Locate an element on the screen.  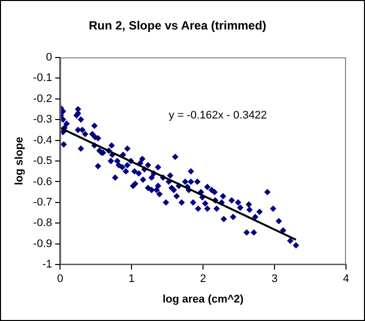
y-tick-label: -0.1 is located at coordinates (42, 78).